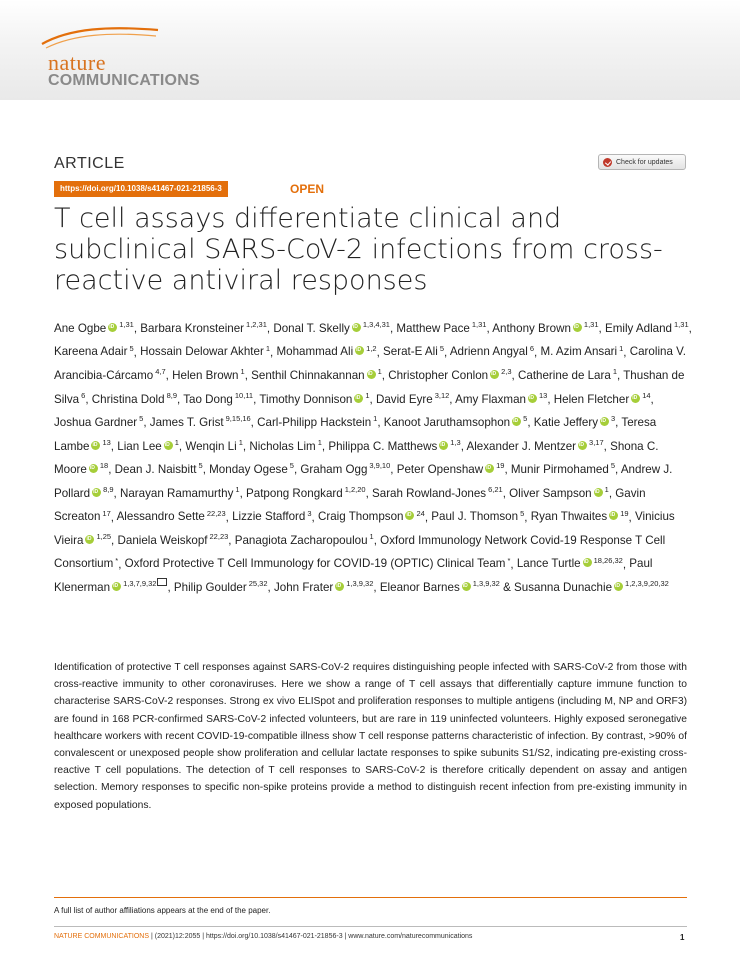 This screenshot has width=740, height=970. I want to click on author: Peter Openshaw 19, so click(450, 469).